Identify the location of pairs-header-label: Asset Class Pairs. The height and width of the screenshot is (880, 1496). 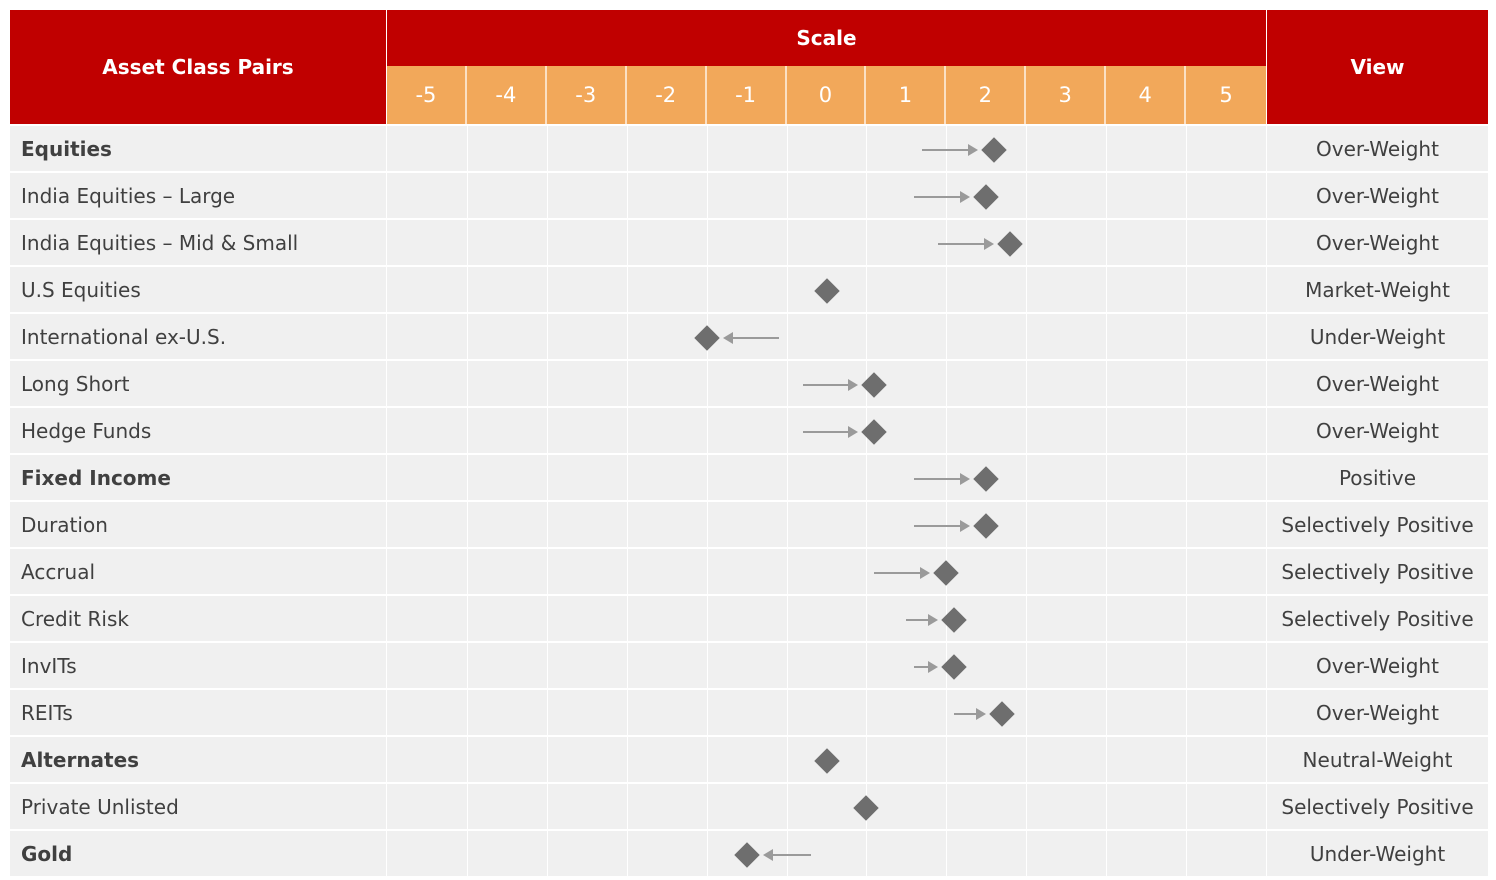
(198, 67).